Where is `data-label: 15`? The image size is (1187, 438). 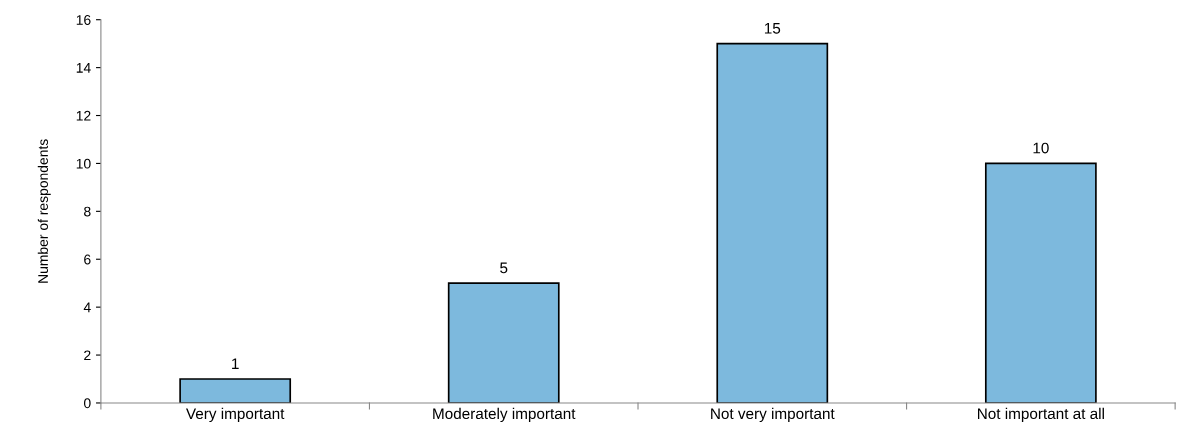 data-label: 15 is located at coordinates (772, 28).